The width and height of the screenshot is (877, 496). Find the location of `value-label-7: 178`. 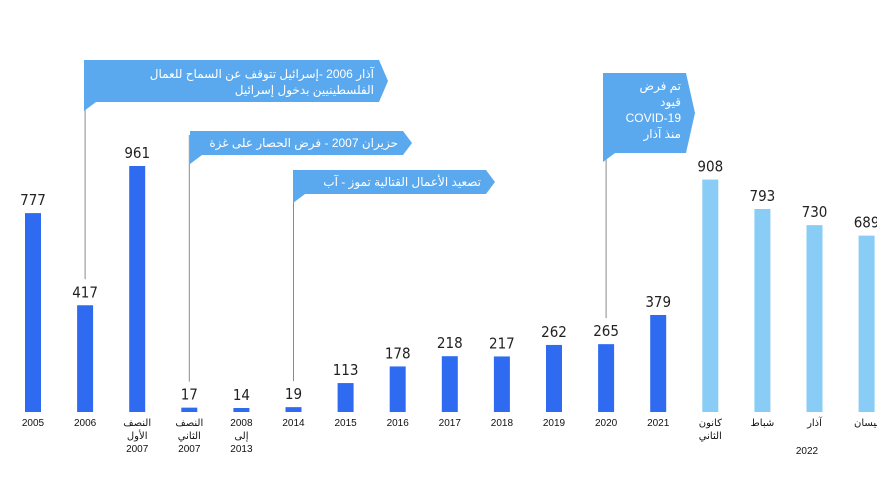

value-label-7: 178 is located at coordinates (398, 353).